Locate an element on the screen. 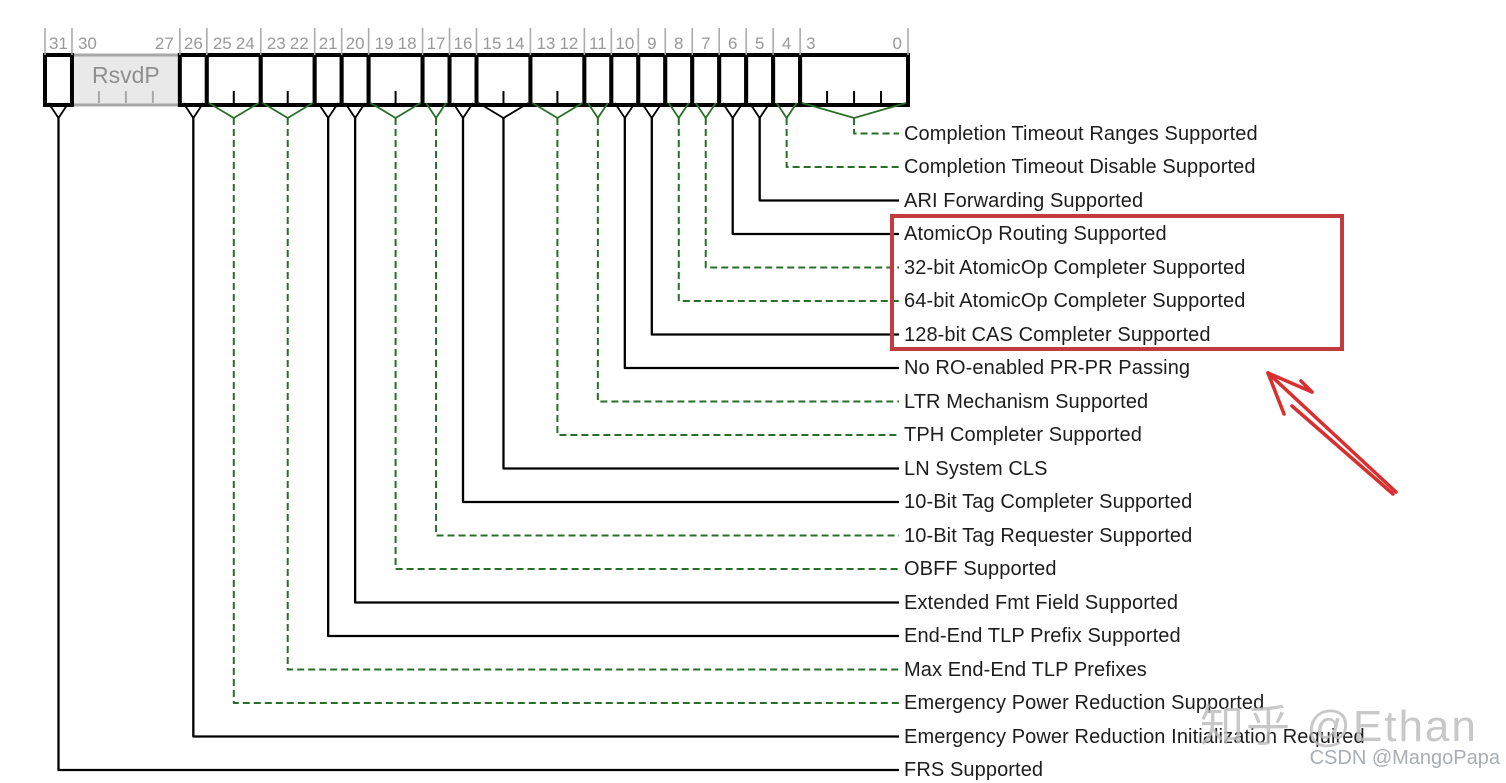 Image resolution: width=1506 pixels, height=783 pixels. reserved-field-label: RsvdP is located at coordinates (126, 75).